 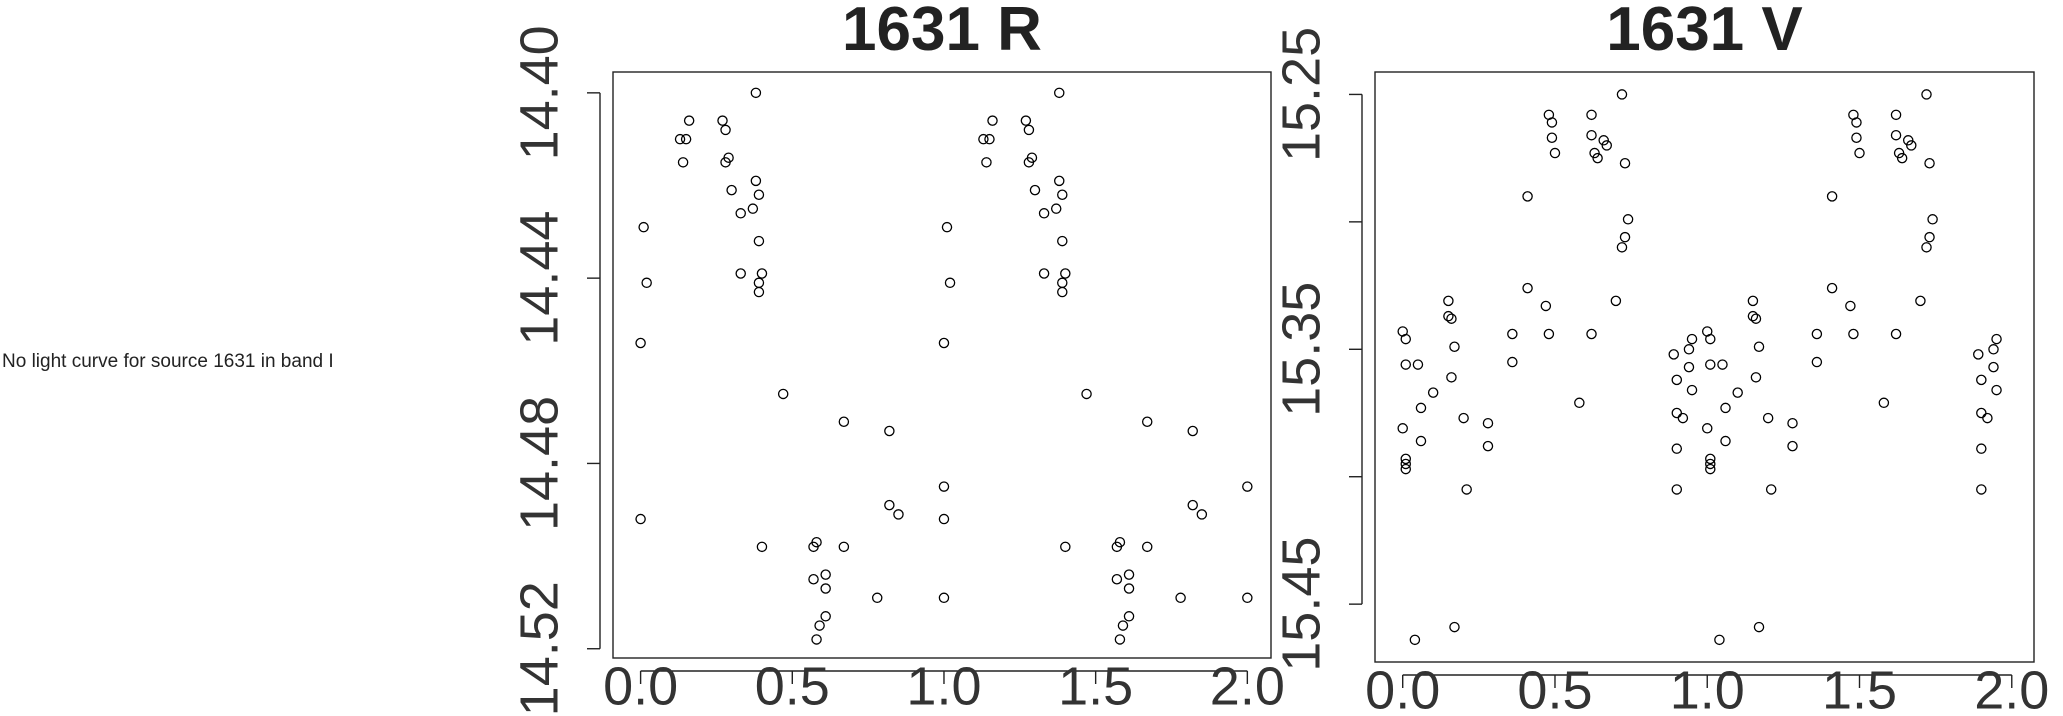 What do you see at coordinates (539, 278) in the screenshot?
I see `y-tick-label: 14.44` at bounding box center [539, 278].